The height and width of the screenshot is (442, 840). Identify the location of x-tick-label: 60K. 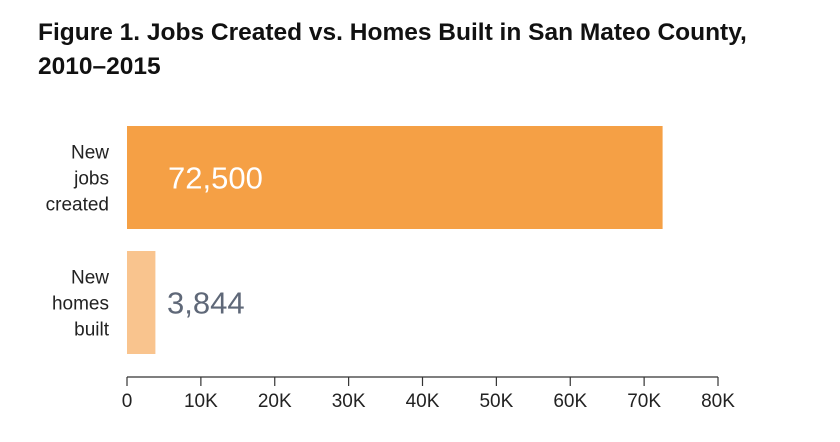
(570, 401).